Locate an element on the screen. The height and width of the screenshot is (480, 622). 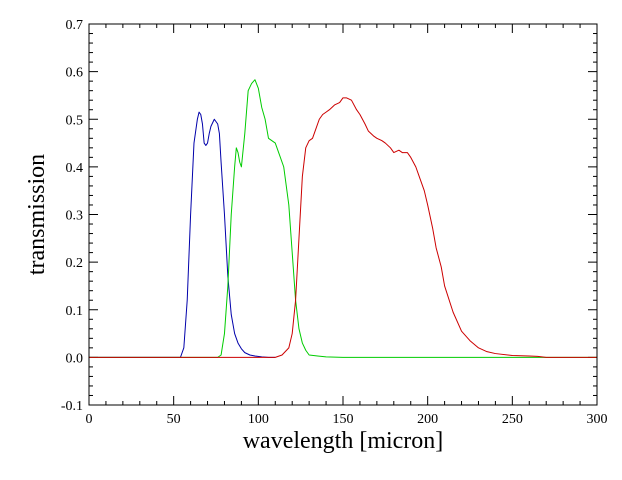
y-tick-label: 0.1 is located at coordinates (75, 311).